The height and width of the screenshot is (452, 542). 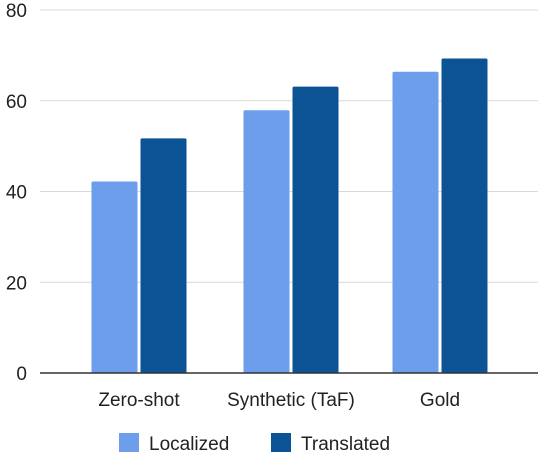 I want to click on y-tick-label: 80, so click(x=16, y=11).